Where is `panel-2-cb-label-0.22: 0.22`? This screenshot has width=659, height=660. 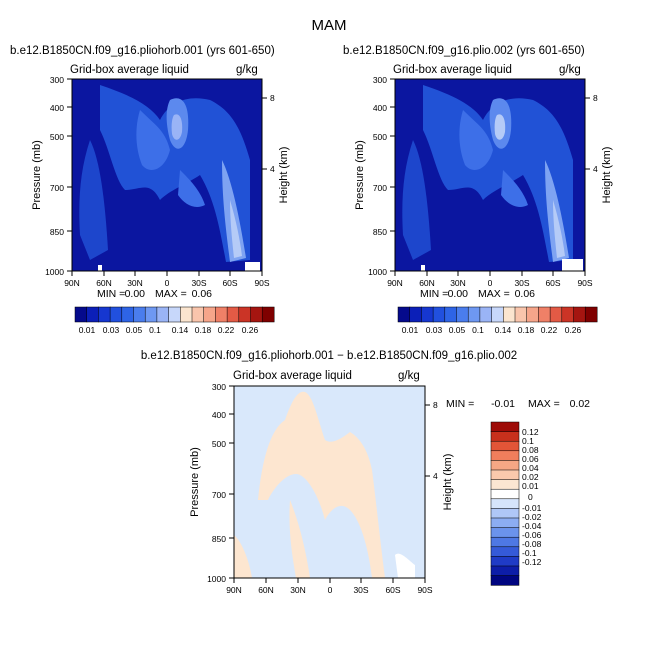
panel-2-cb-label-0.22: 0.22 is located at coordinates (549, 330).